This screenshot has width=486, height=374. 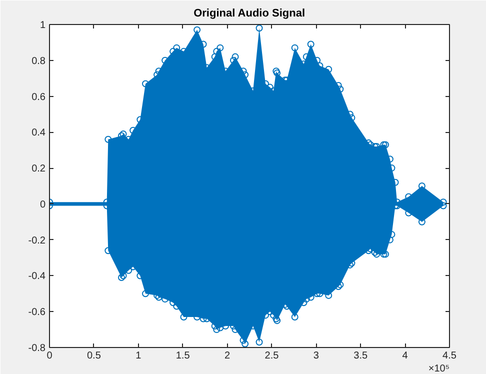 What do you see at coordinates (39, 61) in the screenshot?
I see `y-tick-label: 0.8` at bounding box center [39, 61].